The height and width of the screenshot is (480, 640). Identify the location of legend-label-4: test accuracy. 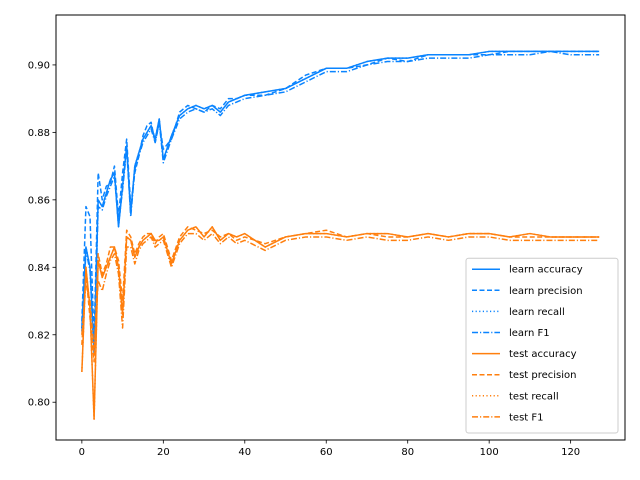
(543, 354).